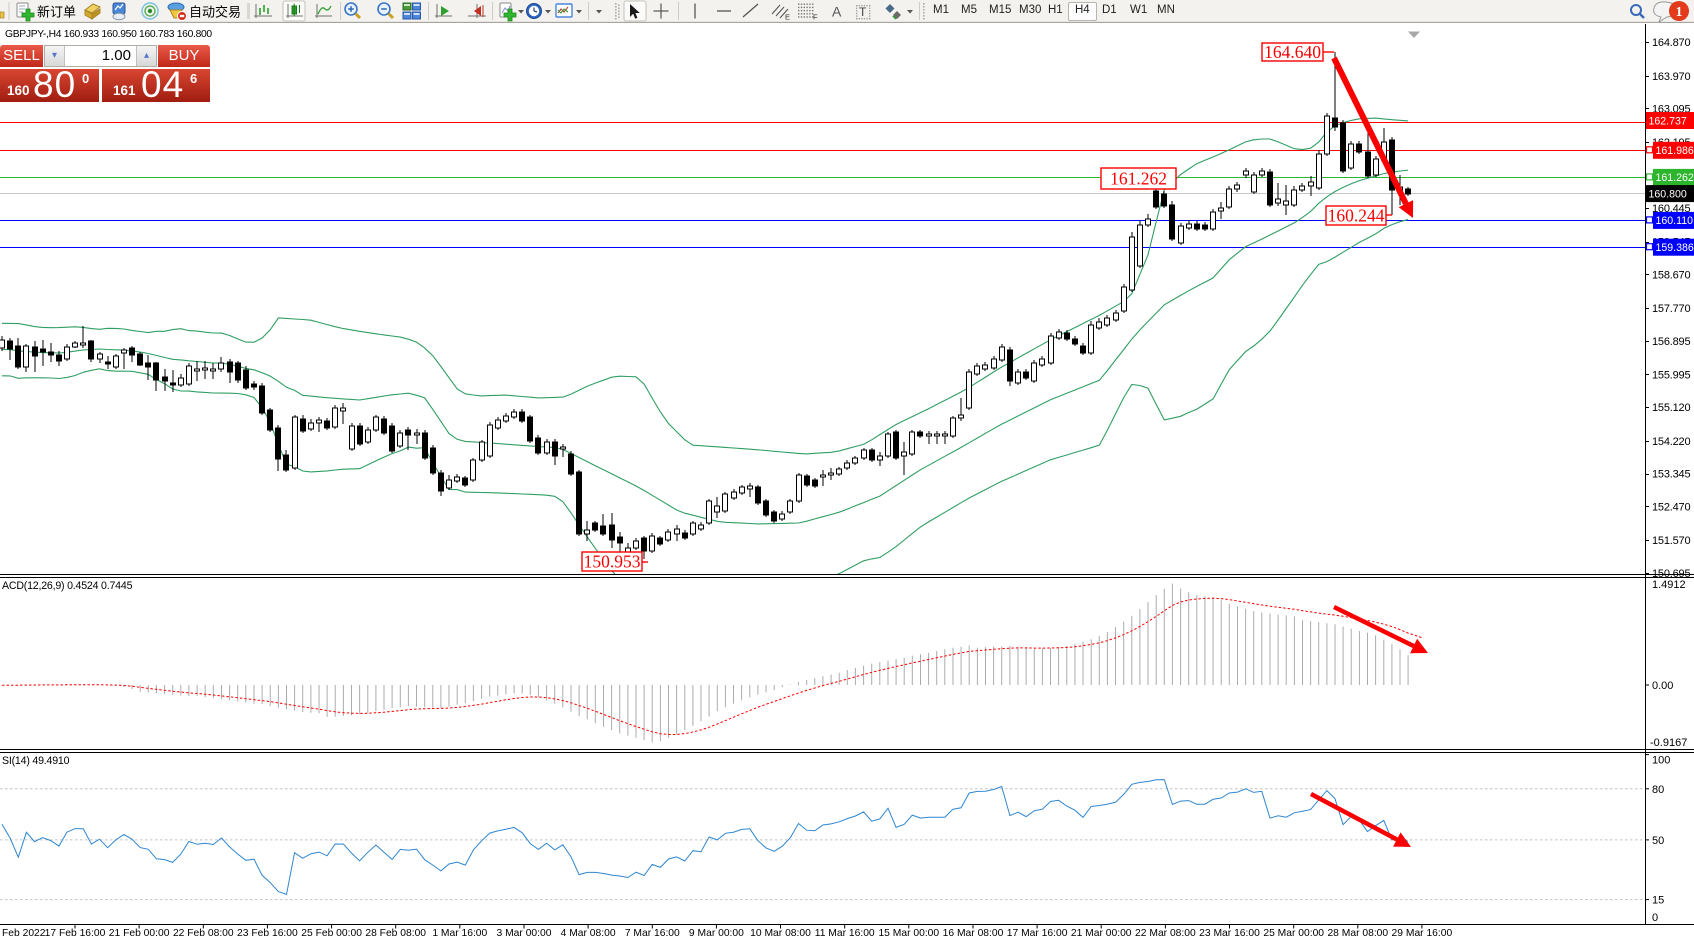 The width and height of the screenshot is (1694, 941). Describe the element at coordinates (837, 12) in the screenshot. I see `svg-text: A` at that location.